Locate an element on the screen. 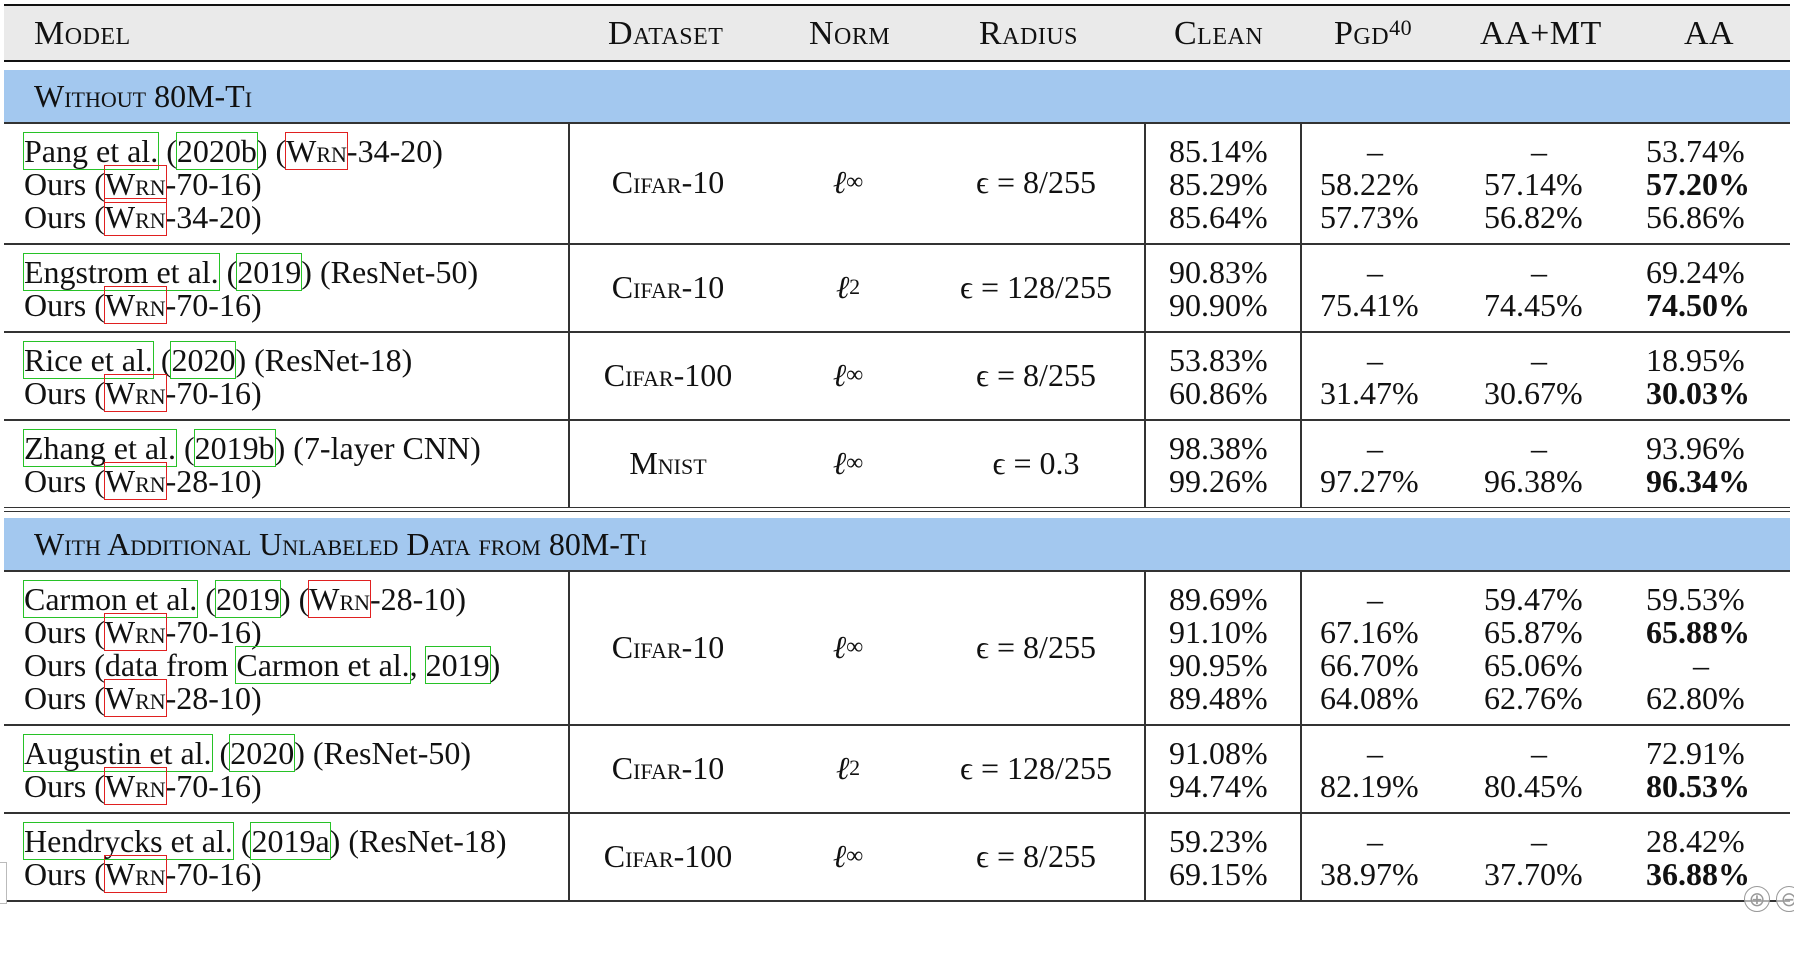 This screenshot has width=1794, height=959. norm-subscript: 2 is located at coordinates (855, 286).